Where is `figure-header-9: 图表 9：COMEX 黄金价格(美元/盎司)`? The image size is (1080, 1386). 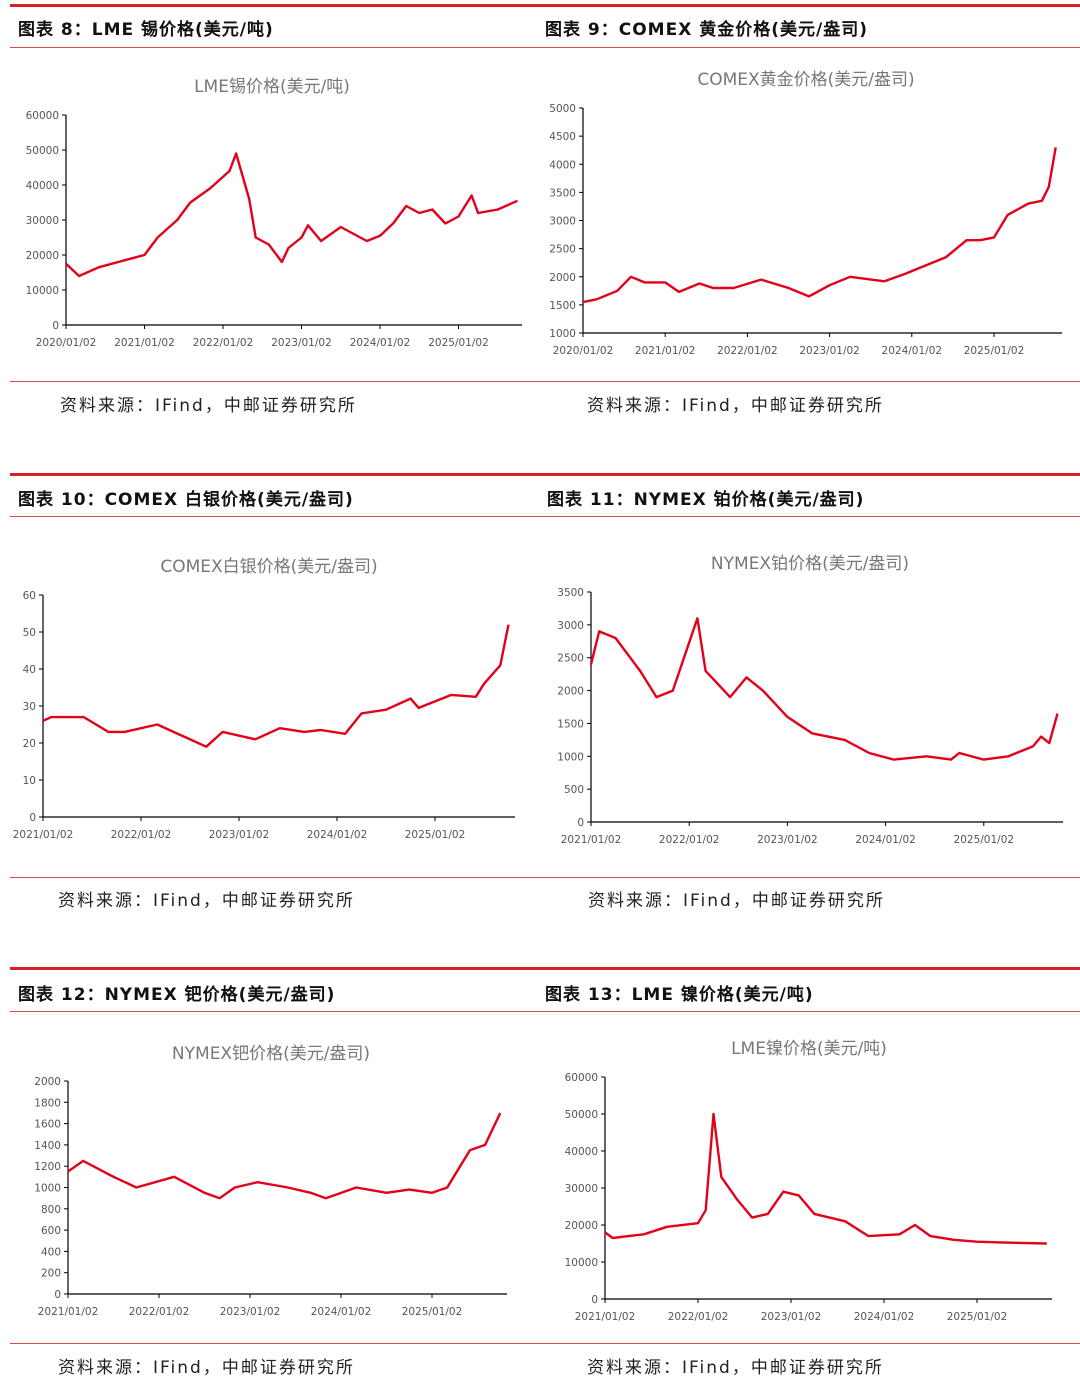
figure-header-9: 图表 9：COMEX 黄金价格(美元/盎司) is located at coordinates (706, 30).